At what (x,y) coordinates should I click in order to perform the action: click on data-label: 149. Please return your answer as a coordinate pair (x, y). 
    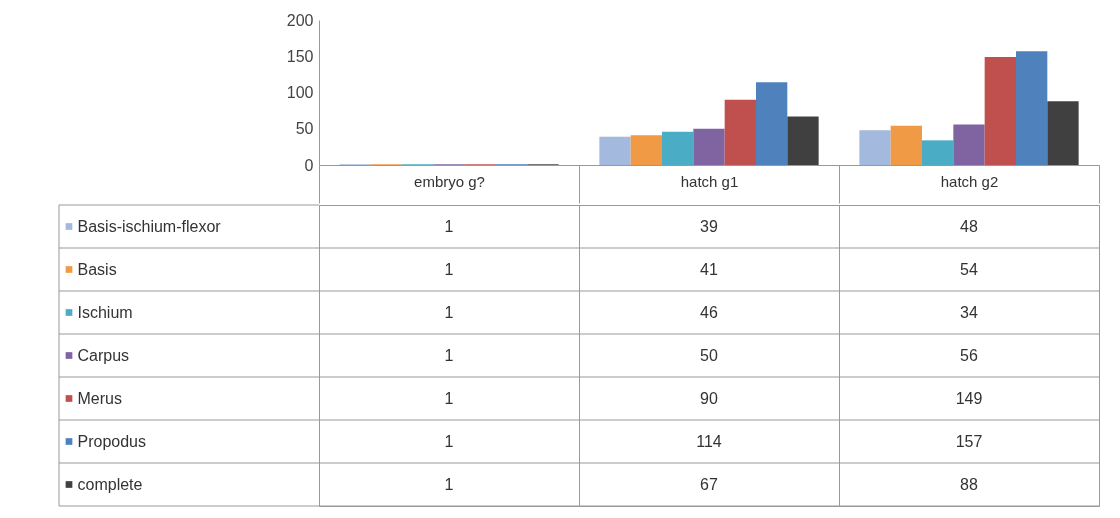
    Looking at the image, I should click on (969, 398).